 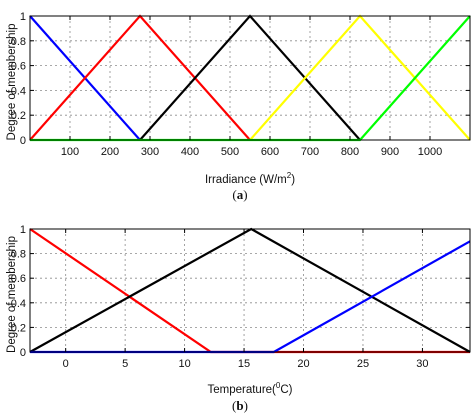 What do you see at coordinates (190, 152) in the screenshot?
I see `x-tick-label: 400` at bounding box center [190, 152].